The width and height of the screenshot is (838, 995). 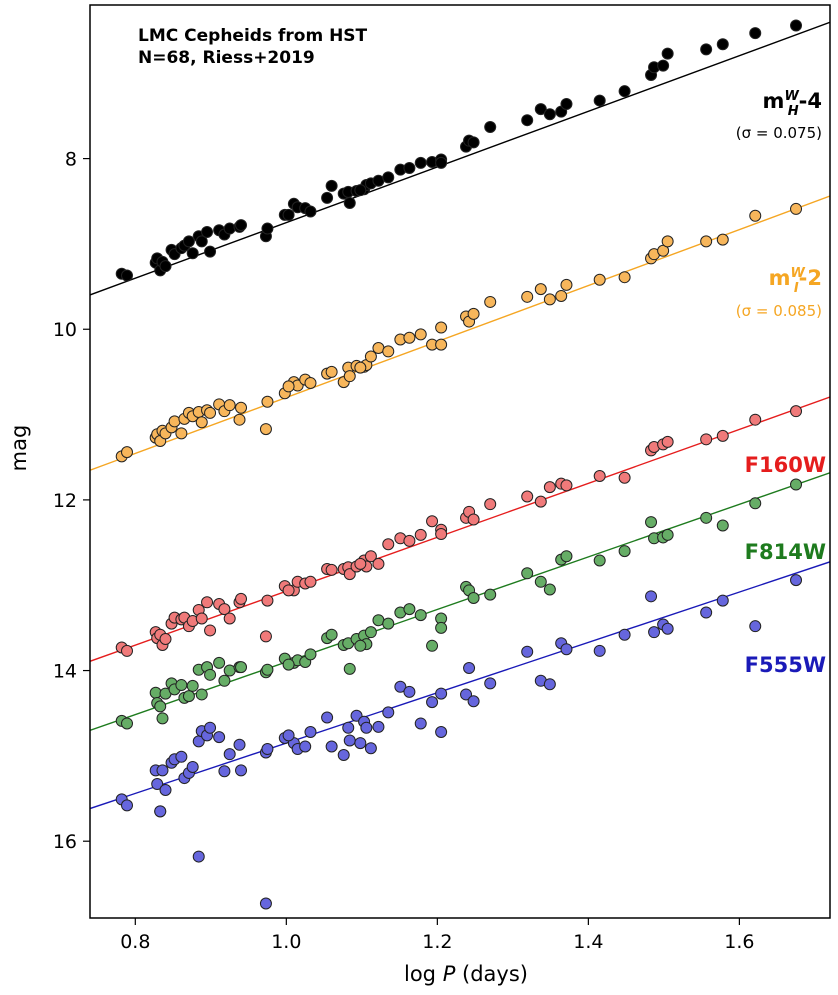 I want to click on label-miw: mW I-2, so click(x=795, y=281).